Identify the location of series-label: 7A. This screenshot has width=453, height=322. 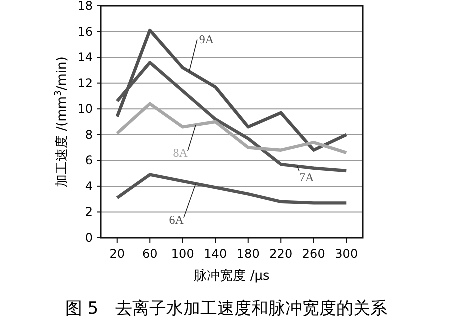
(307, 177).